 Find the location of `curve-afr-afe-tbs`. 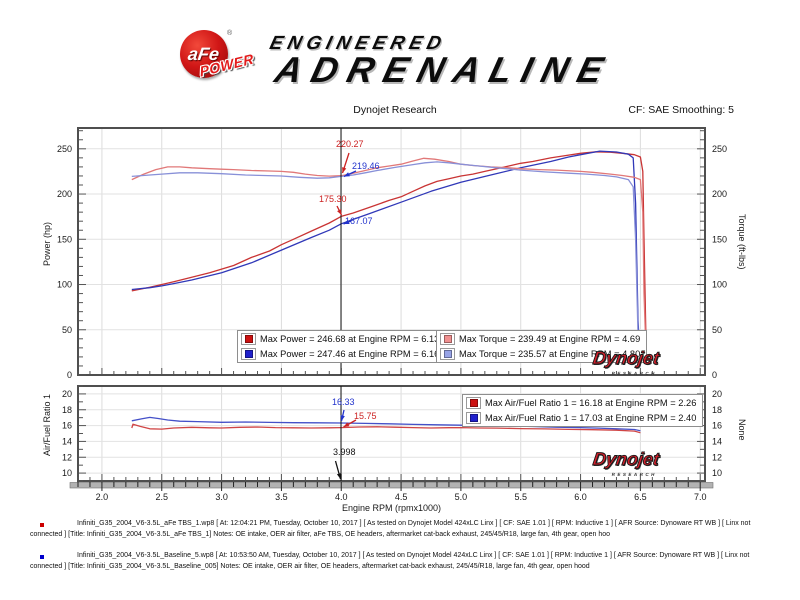

curve-afr-afe-tbs is located at coordinates (386, 428).